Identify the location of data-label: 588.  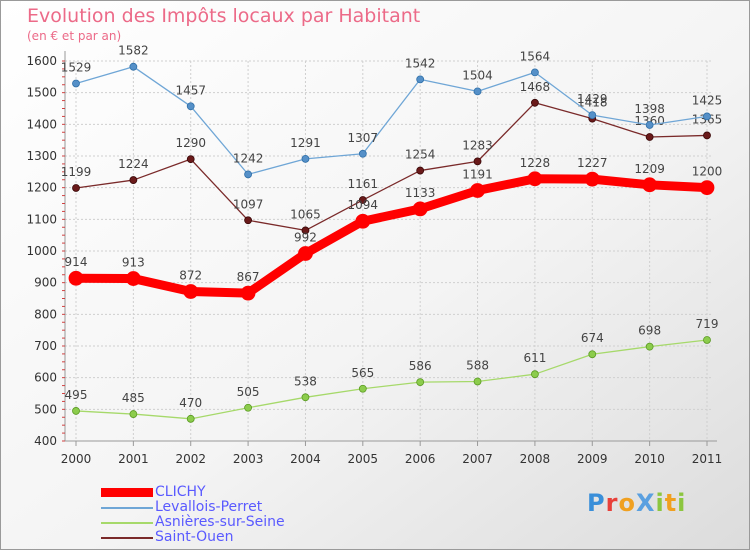
(477, 365).